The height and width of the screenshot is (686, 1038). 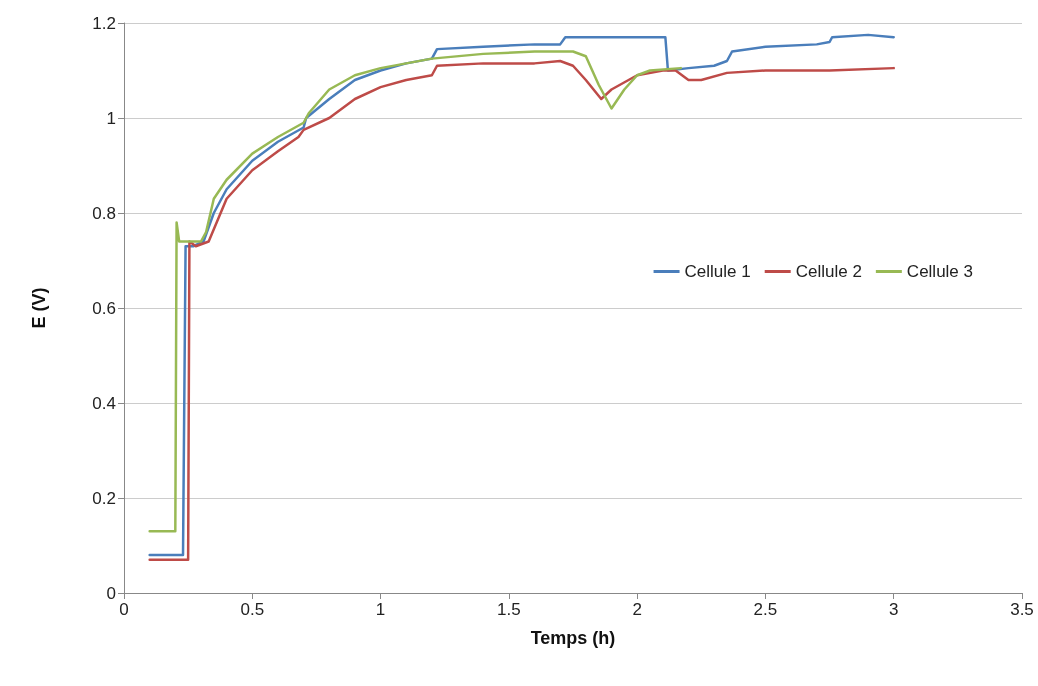 What do you see at coordinates (637, 609) in the screenshot?
I see `x-tick-label: 2` at bounding box center [637, 609].